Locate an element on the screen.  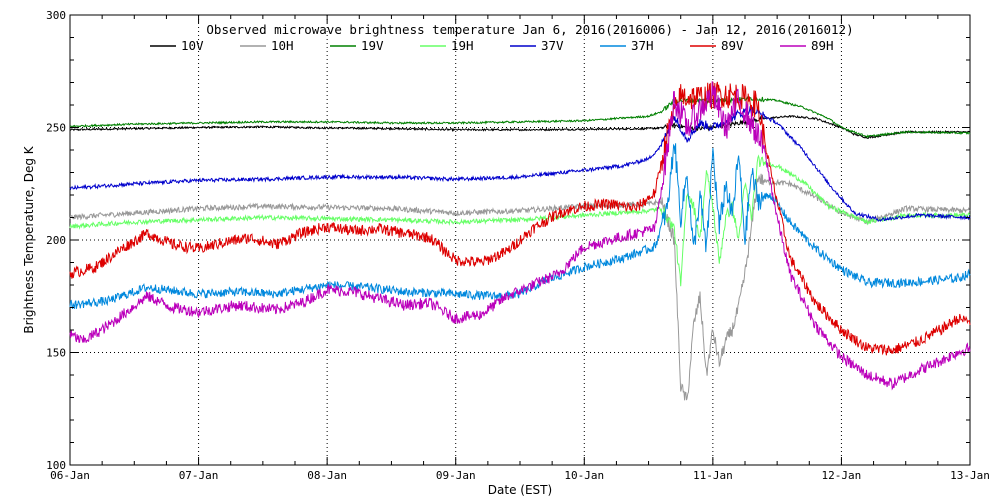
y-tick-label: 200 is located at coordinates (56, 240).